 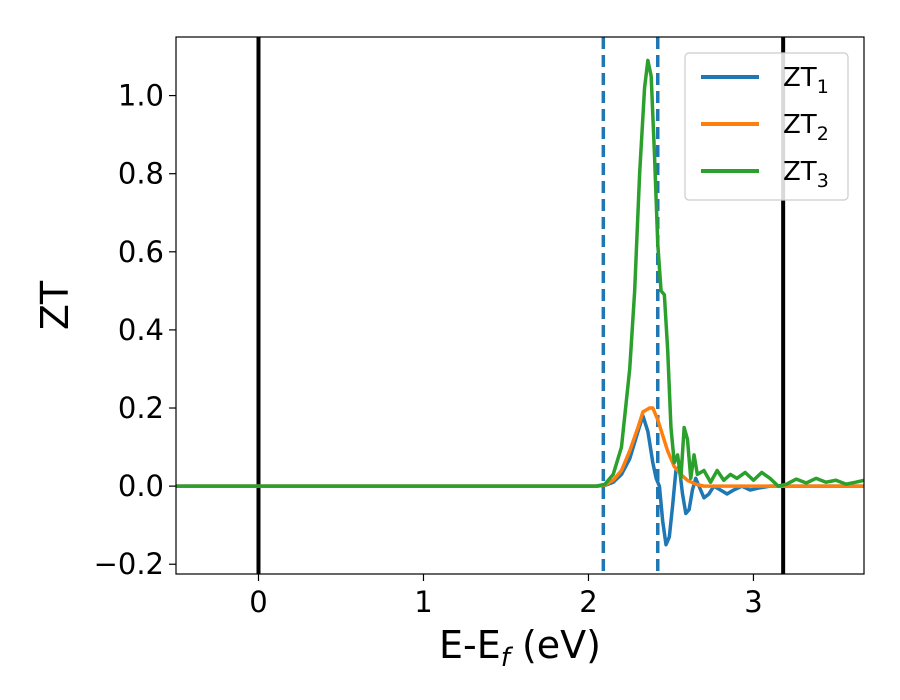 I want to click on legend-entry-zt2: ZT2, so click(x=765, y=127).